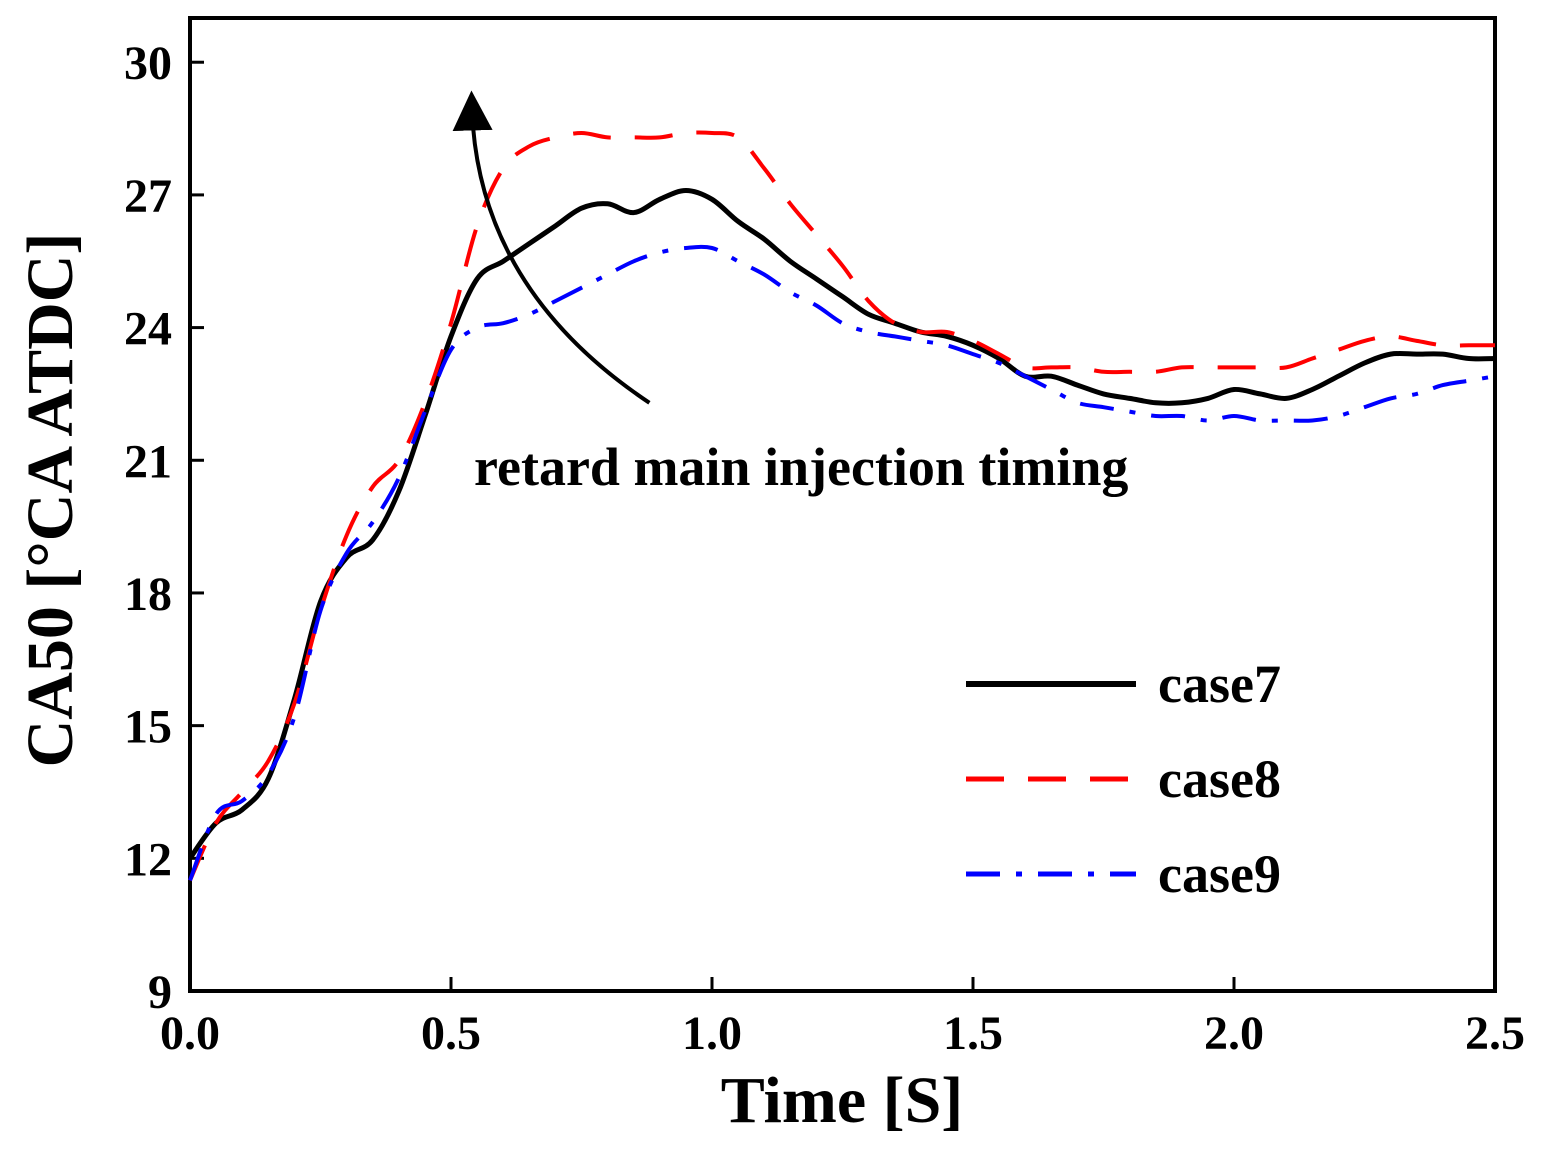  I want to click on y-axis-title: CA50 [°CA ATDC], so click(50, 500).